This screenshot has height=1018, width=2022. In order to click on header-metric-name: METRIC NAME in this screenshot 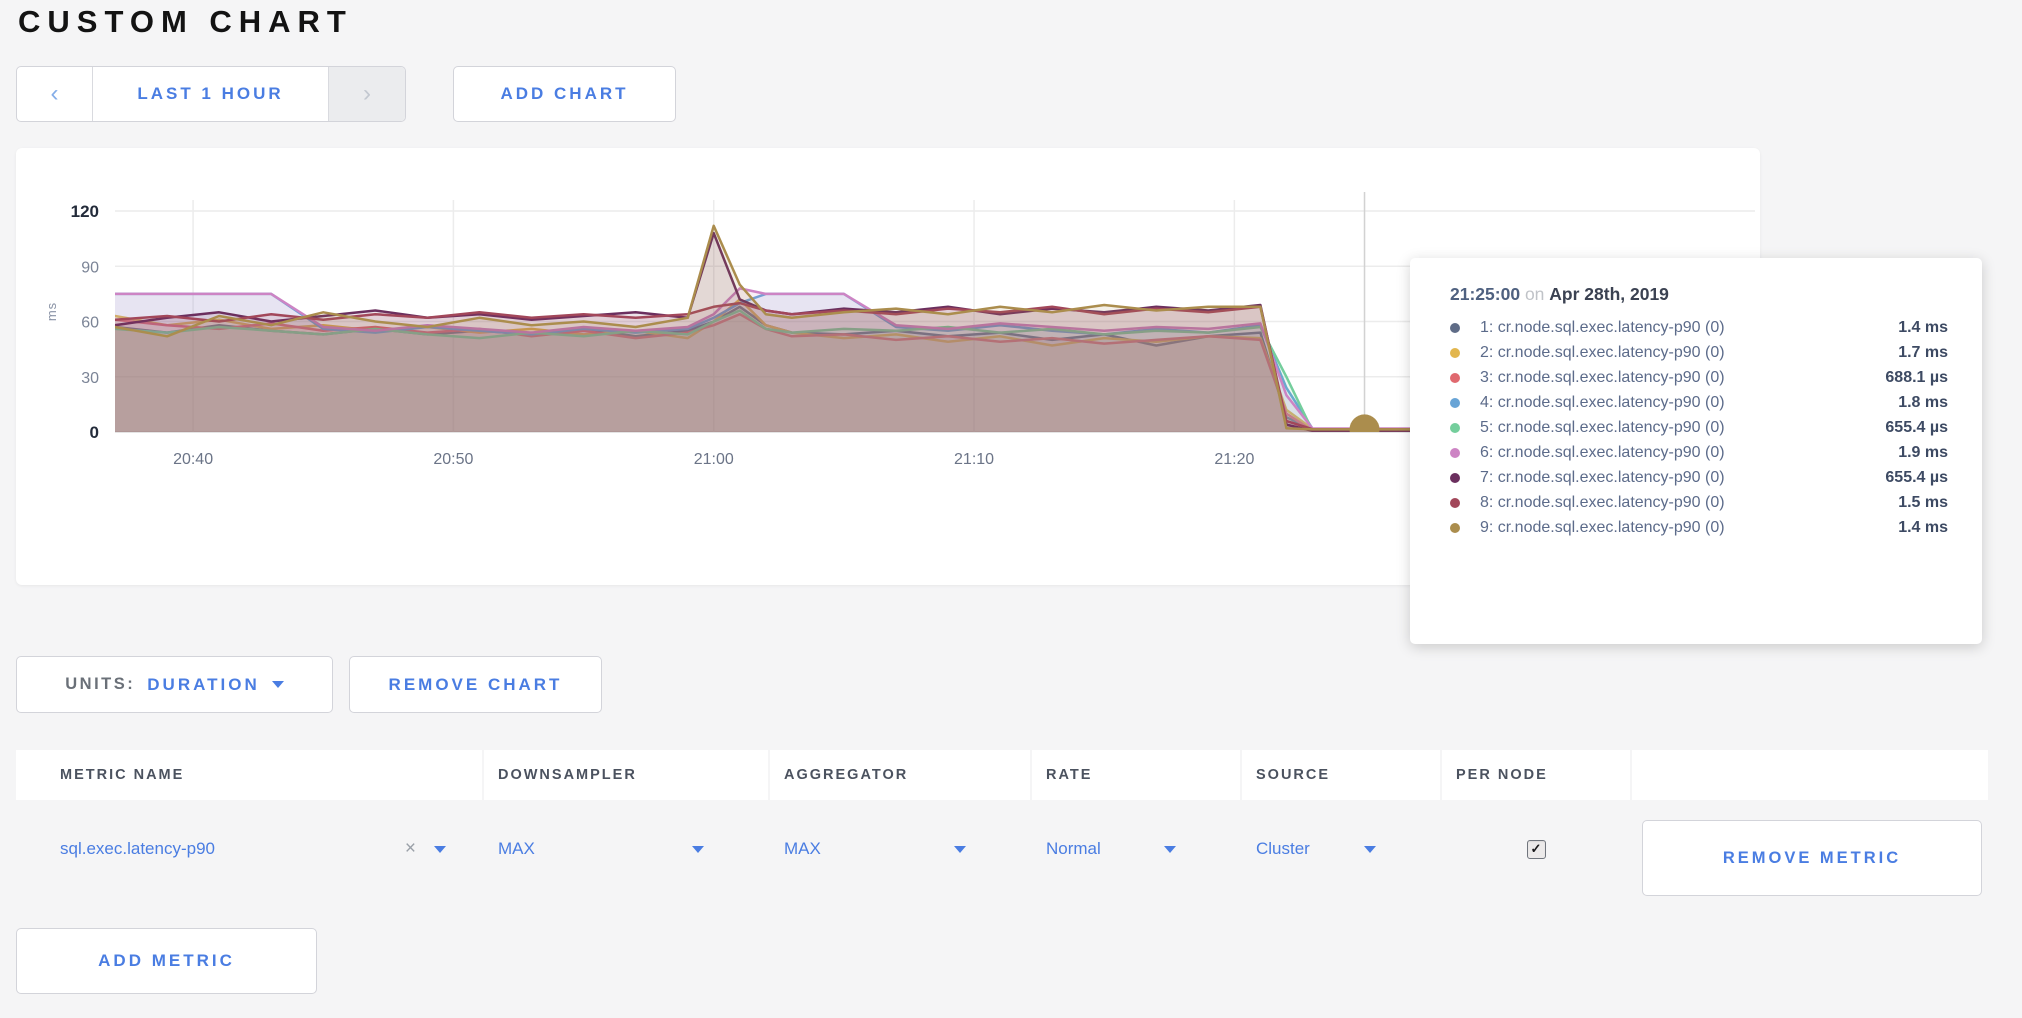, I will do `click(249, 775)`.